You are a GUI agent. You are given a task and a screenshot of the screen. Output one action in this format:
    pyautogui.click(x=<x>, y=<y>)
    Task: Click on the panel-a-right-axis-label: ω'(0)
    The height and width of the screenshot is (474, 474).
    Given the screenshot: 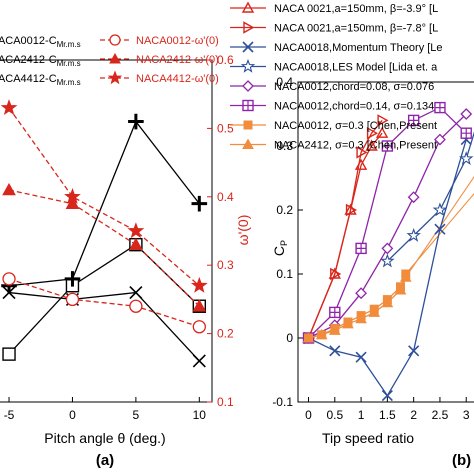 What is the action you would take?
    pyautogui.click(x=243, y=230)
    